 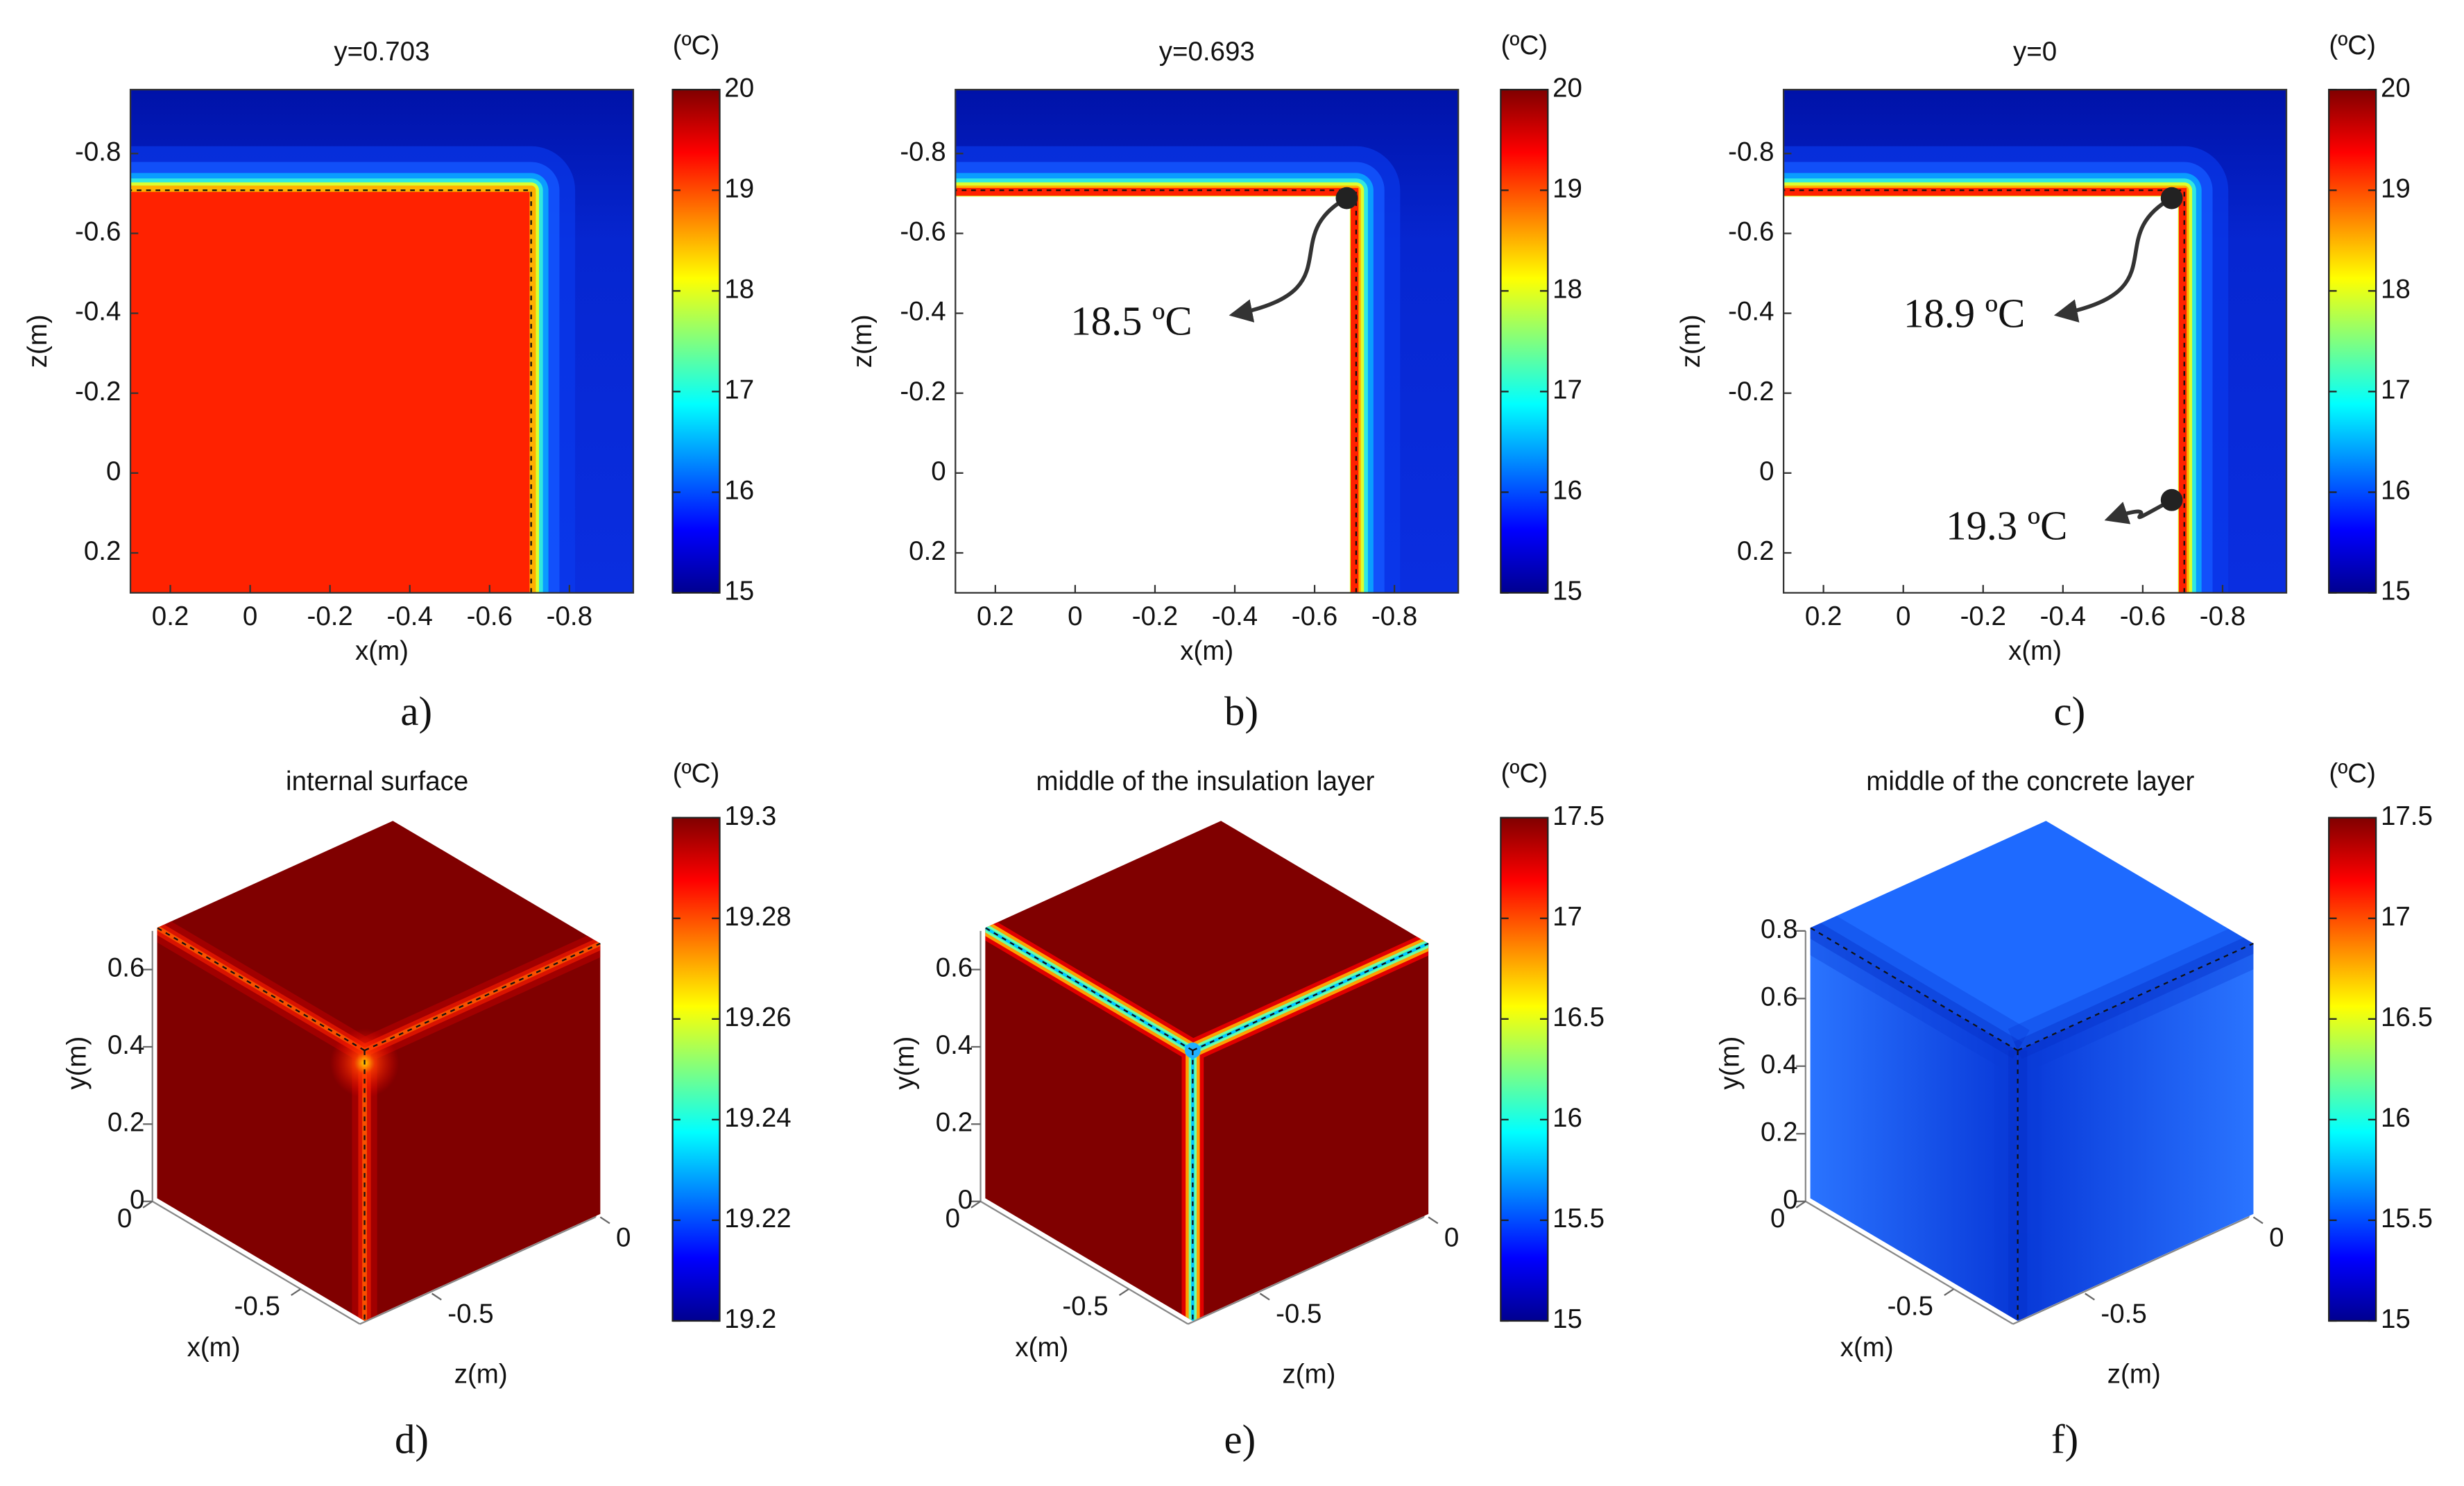 I want to click on panel-label: c), so click(x=2070, y=711).